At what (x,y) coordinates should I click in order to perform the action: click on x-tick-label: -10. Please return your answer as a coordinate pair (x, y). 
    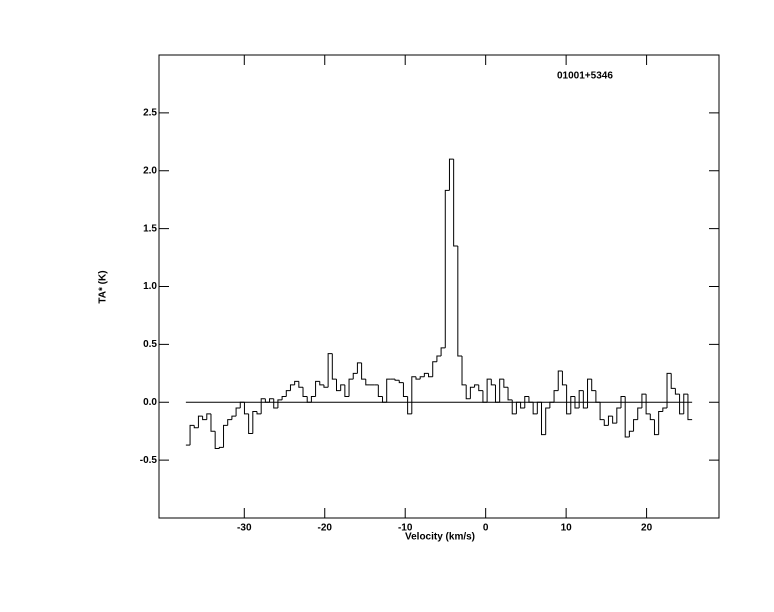
    Looking at the image, I should click on (405, 528).